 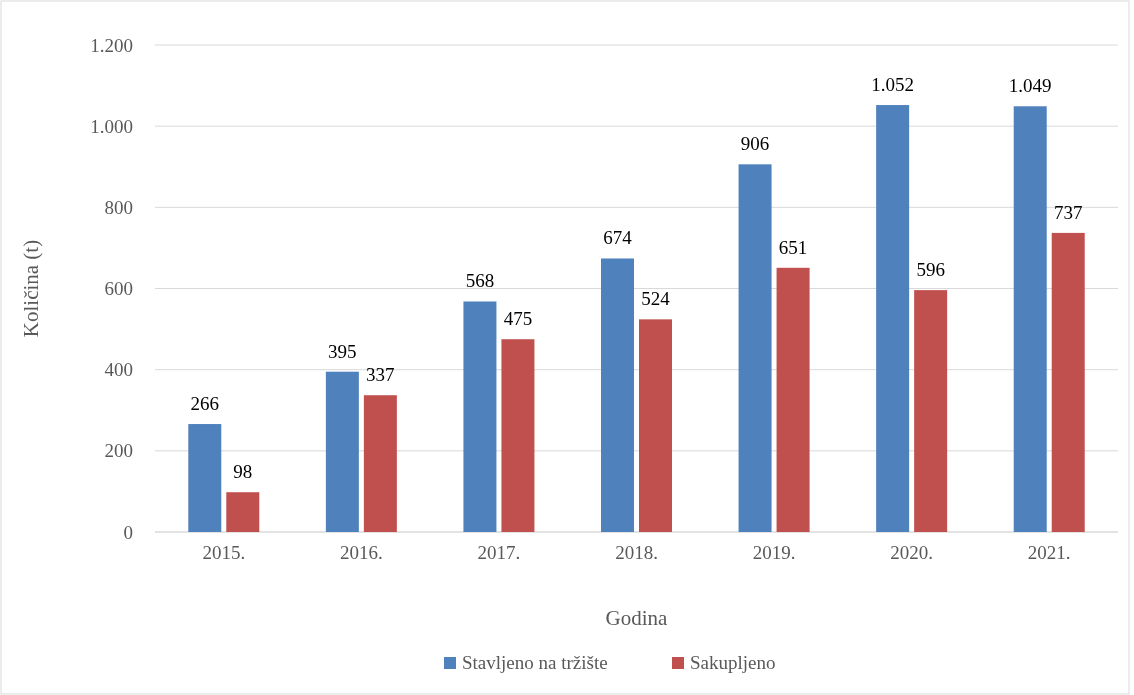 What do you see at coordinates (111, 126) in the screenshot?
I see `y-tick-label: 1.000` at bounding box center [111, 126].